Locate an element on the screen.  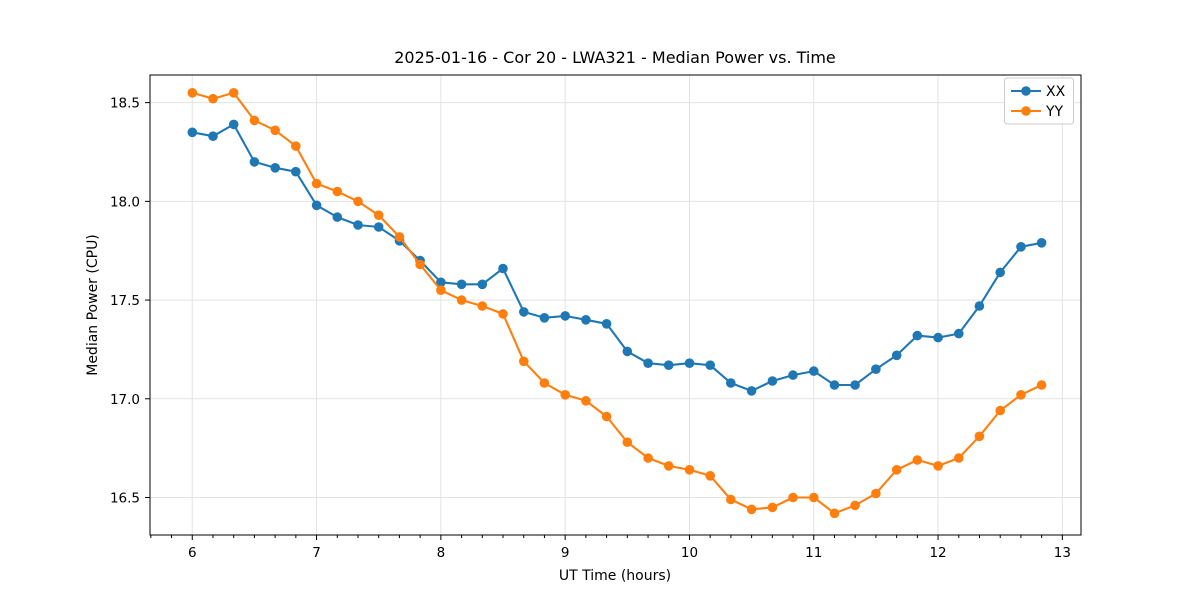
y-tick-label: 18.5 is located at coordinates (125, 104).